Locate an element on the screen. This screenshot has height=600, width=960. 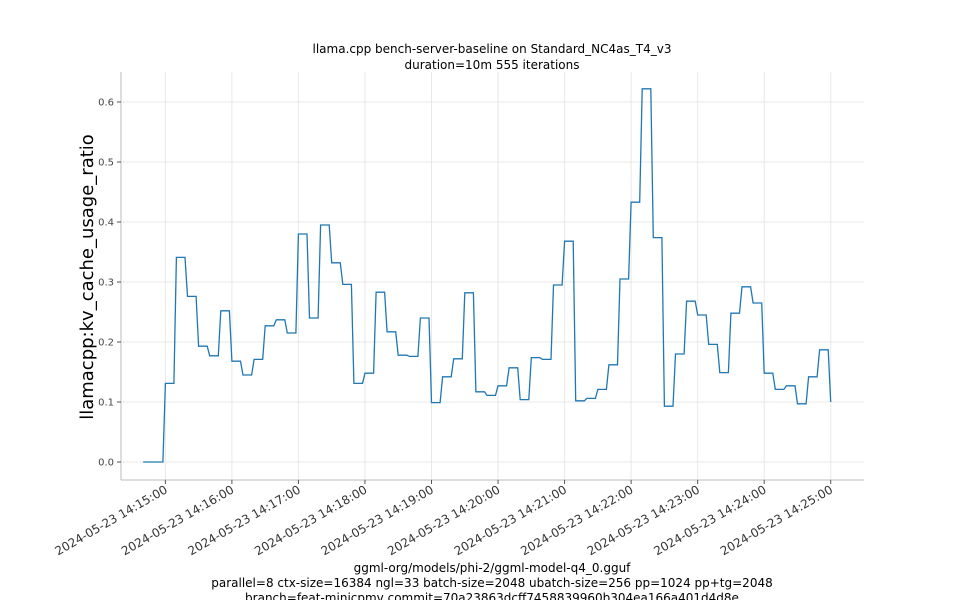
x-tick-label: 2024-05-23 14:21:00 is located at coordinates (510, 520).